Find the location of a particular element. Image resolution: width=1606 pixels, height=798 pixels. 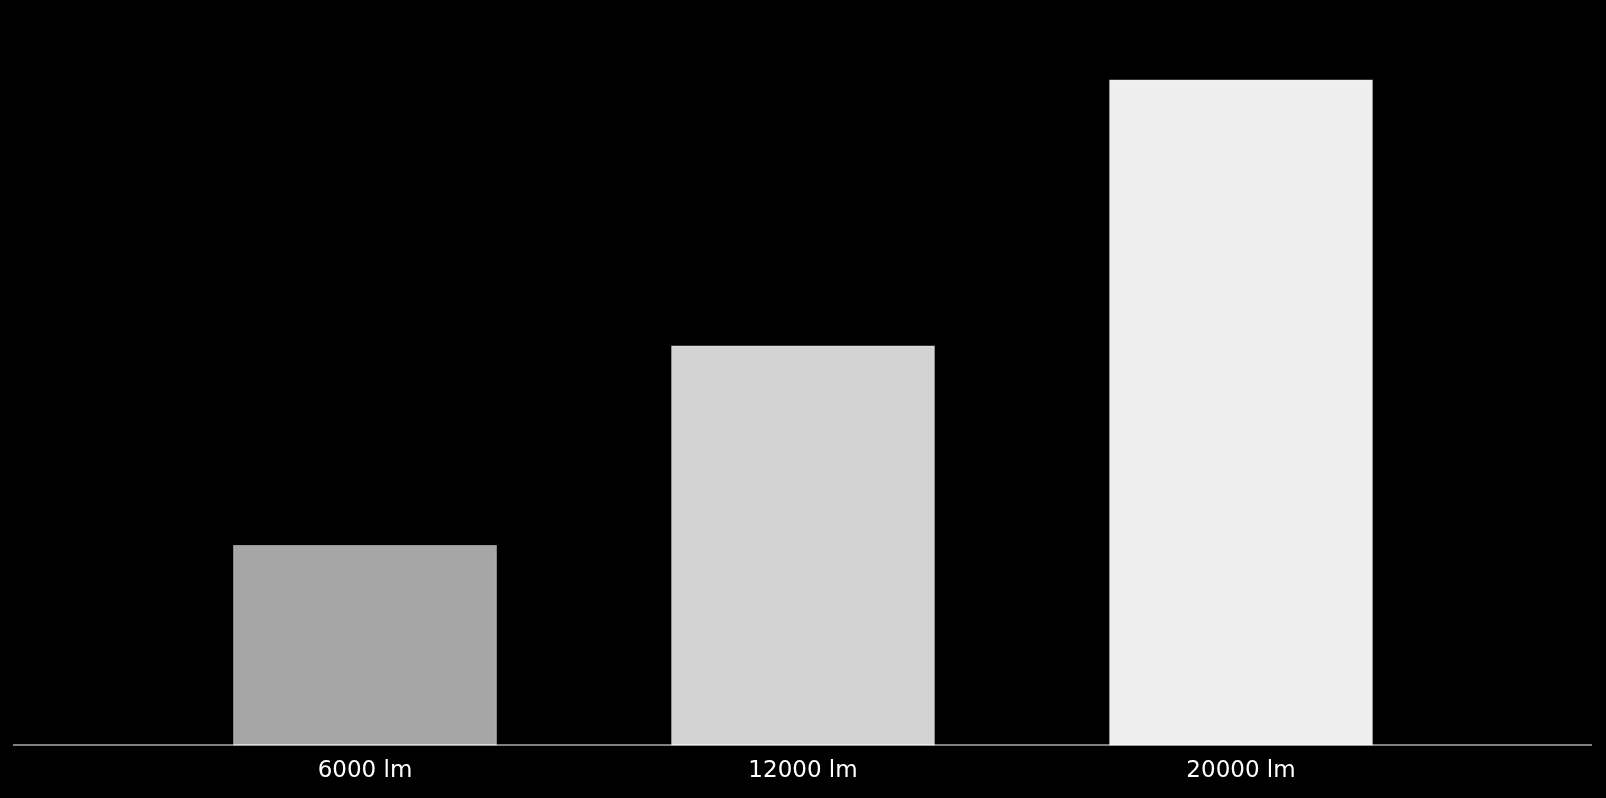

x-tick-label: 6000 lm is located at coordinates (365, 769).